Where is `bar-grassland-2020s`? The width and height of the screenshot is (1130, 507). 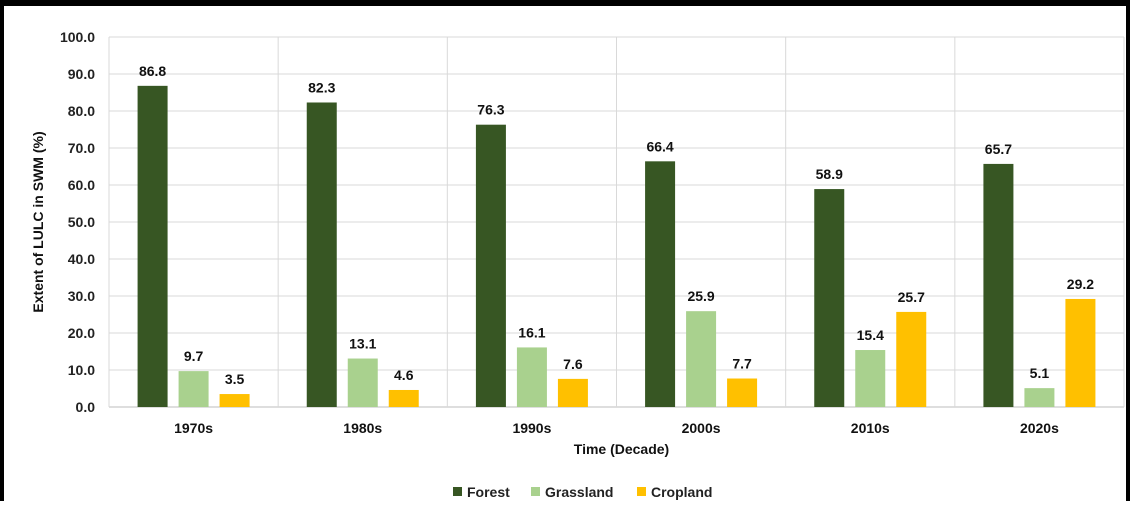
bar-grassland-2020s is located at coordinates (1039, 397).